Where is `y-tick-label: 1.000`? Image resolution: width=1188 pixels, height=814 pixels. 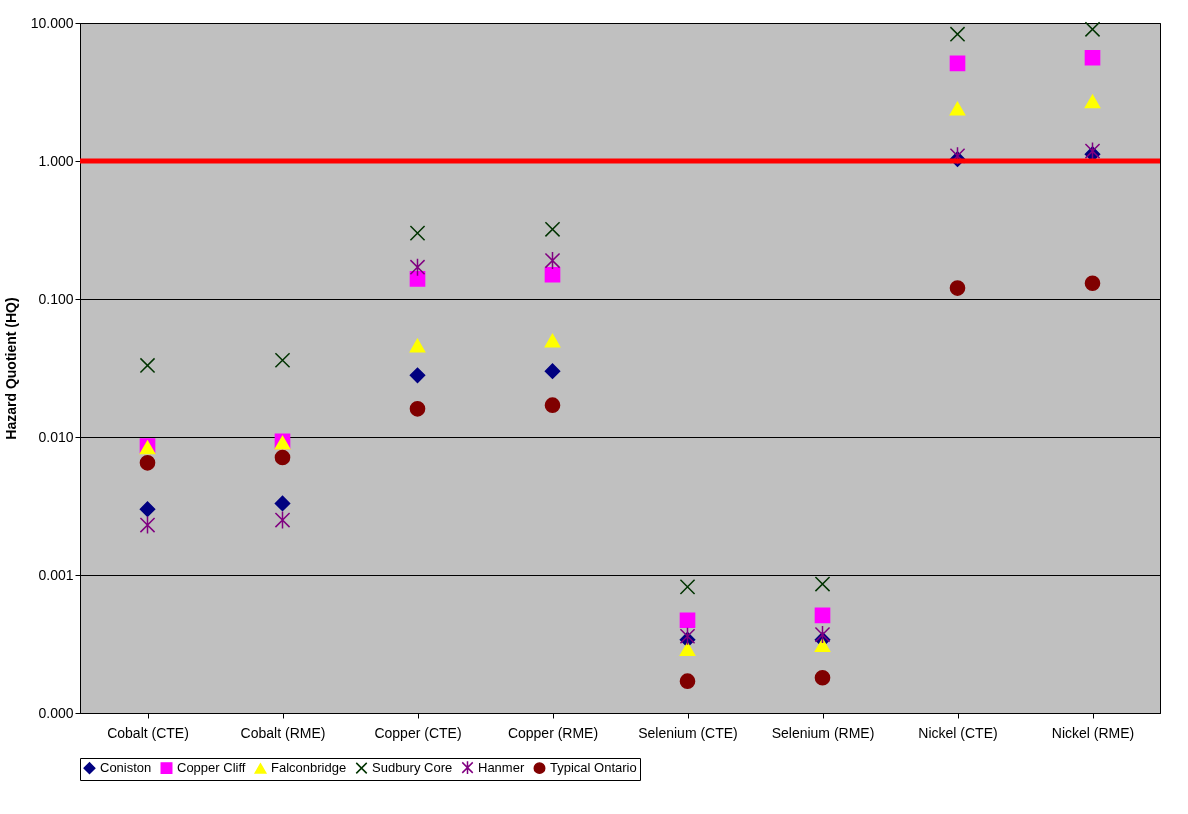
y-tick-label: 1.000 is located at coordinates (56, 160).